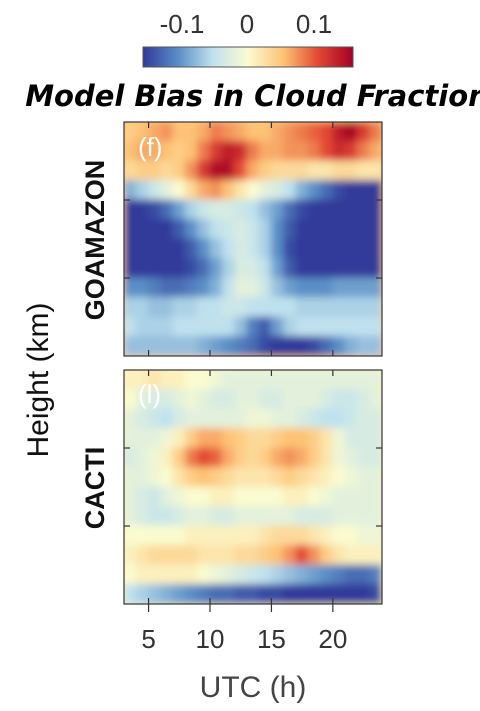 This screenshot has height=711, width=480. I want to click on y-ticks, so click(253, 487).